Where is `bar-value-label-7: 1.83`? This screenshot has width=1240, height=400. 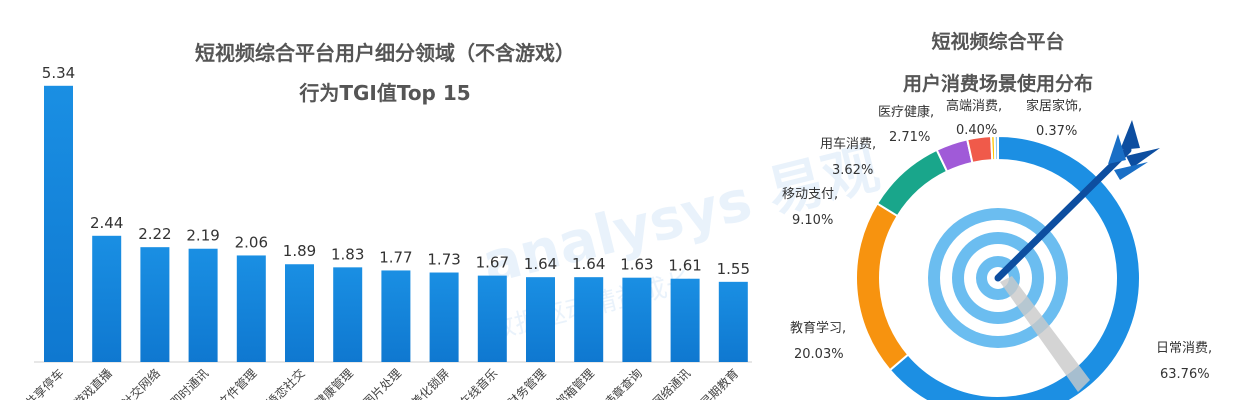
bar-value-label-7: 1.83 is located at coordinates (347, 254).